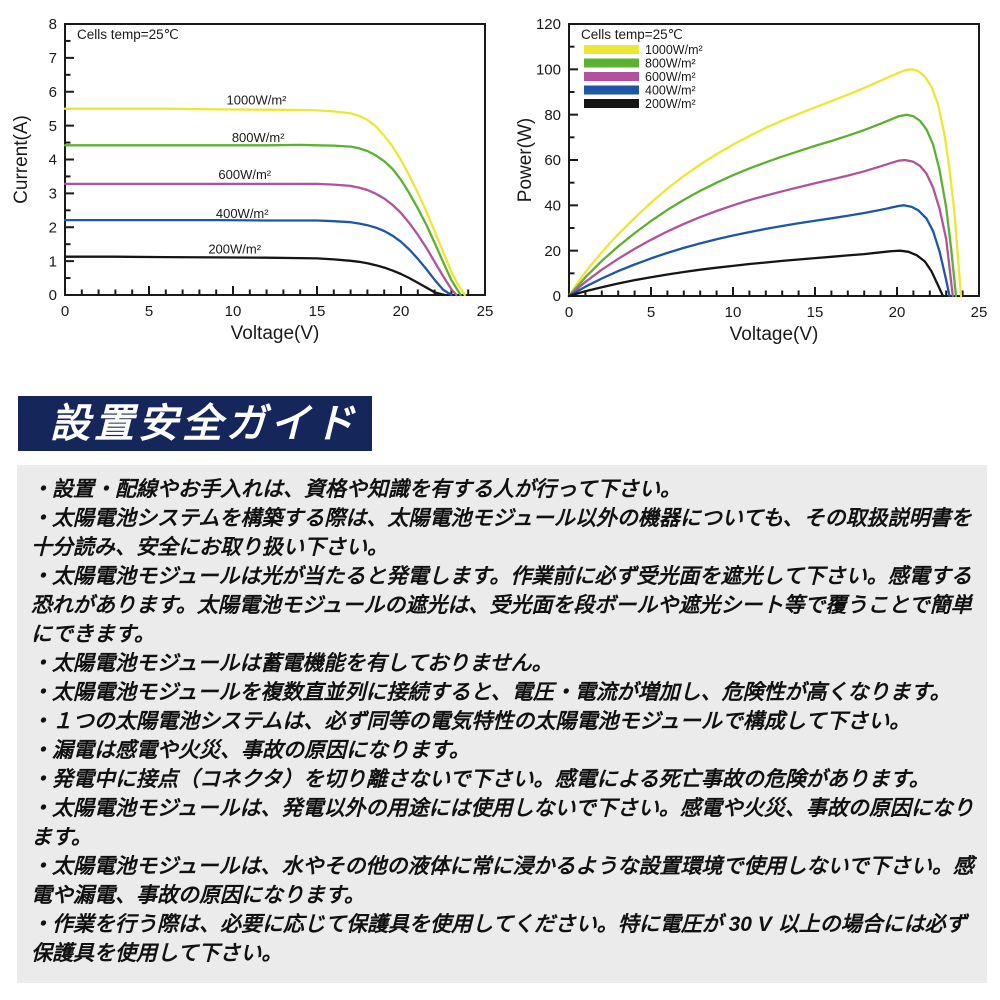  Describe the element at coordinates (53, 194) in the screenshot. I see `y-tick-label: 3` at that location.